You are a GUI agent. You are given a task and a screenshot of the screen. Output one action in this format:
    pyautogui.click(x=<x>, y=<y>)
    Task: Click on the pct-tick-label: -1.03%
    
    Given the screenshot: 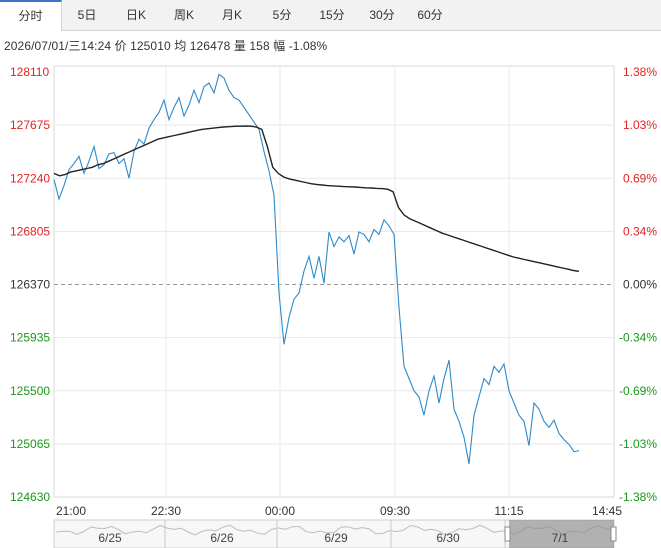 What is the action you would take?
    pyautogui.click(x=638, y=444)
    